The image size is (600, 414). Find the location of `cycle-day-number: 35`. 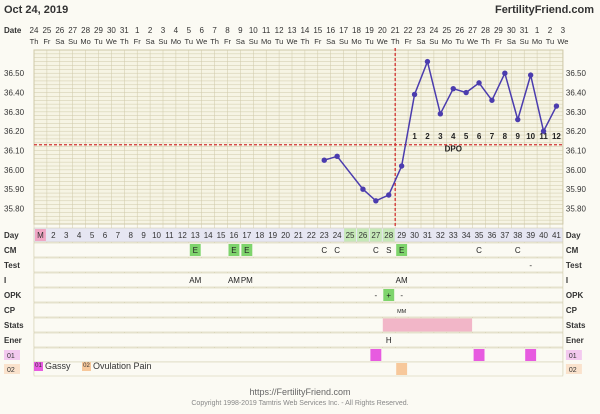

cycle-day-number: 35 is located at coordinates (479, 235).